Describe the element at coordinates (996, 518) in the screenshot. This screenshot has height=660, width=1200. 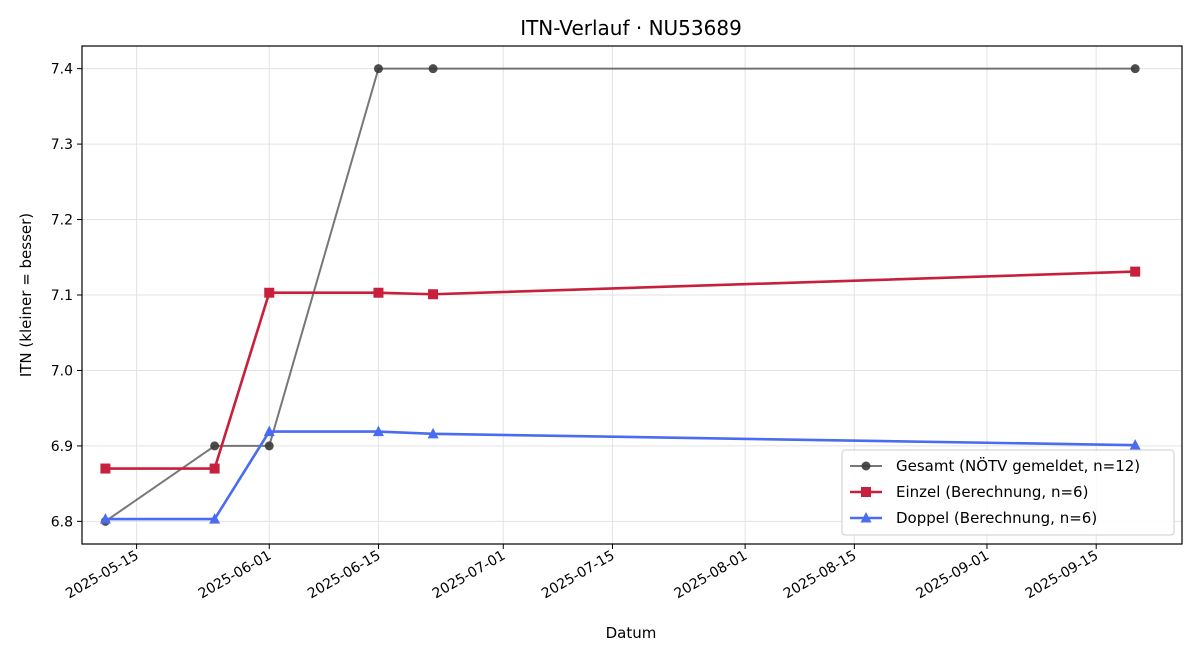
I see `legend-label: Doppel (Berechnung, n=6)` at that location.